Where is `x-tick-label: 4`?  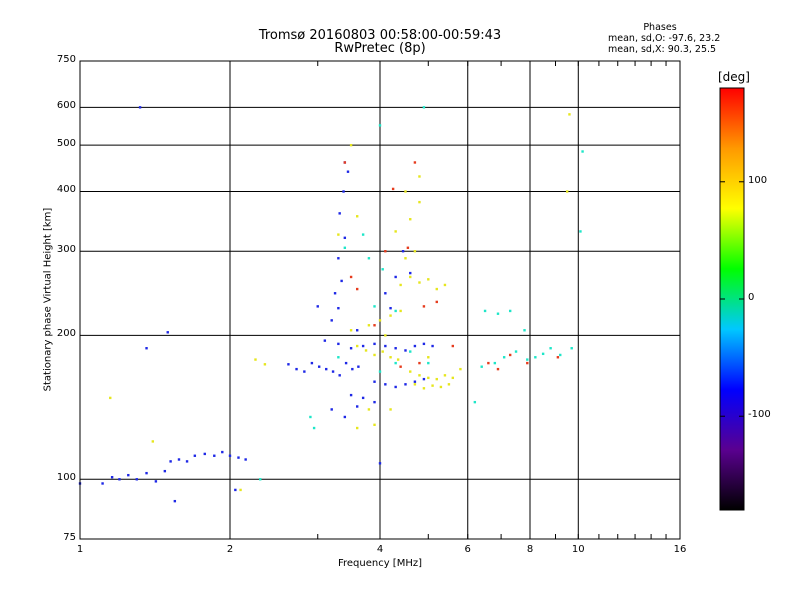 x-tick-label: 4 is located at coordinates (380, 549).